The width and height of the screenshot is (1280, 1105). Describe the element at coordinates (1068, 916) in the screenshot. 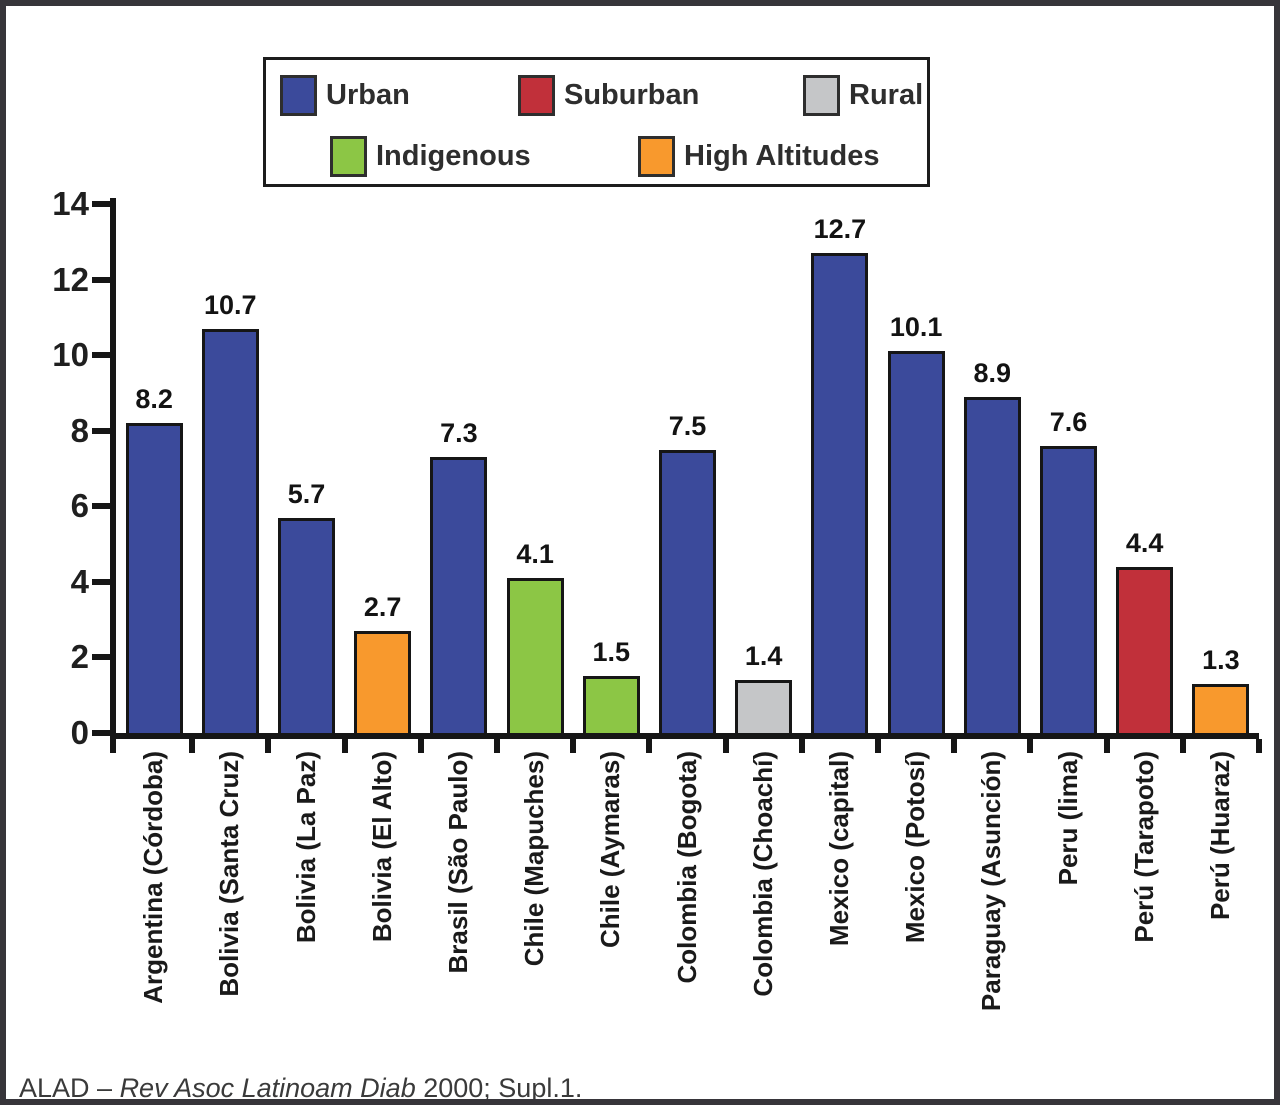

I see `x-axis-label-slot: Peru (lima)` at that location.